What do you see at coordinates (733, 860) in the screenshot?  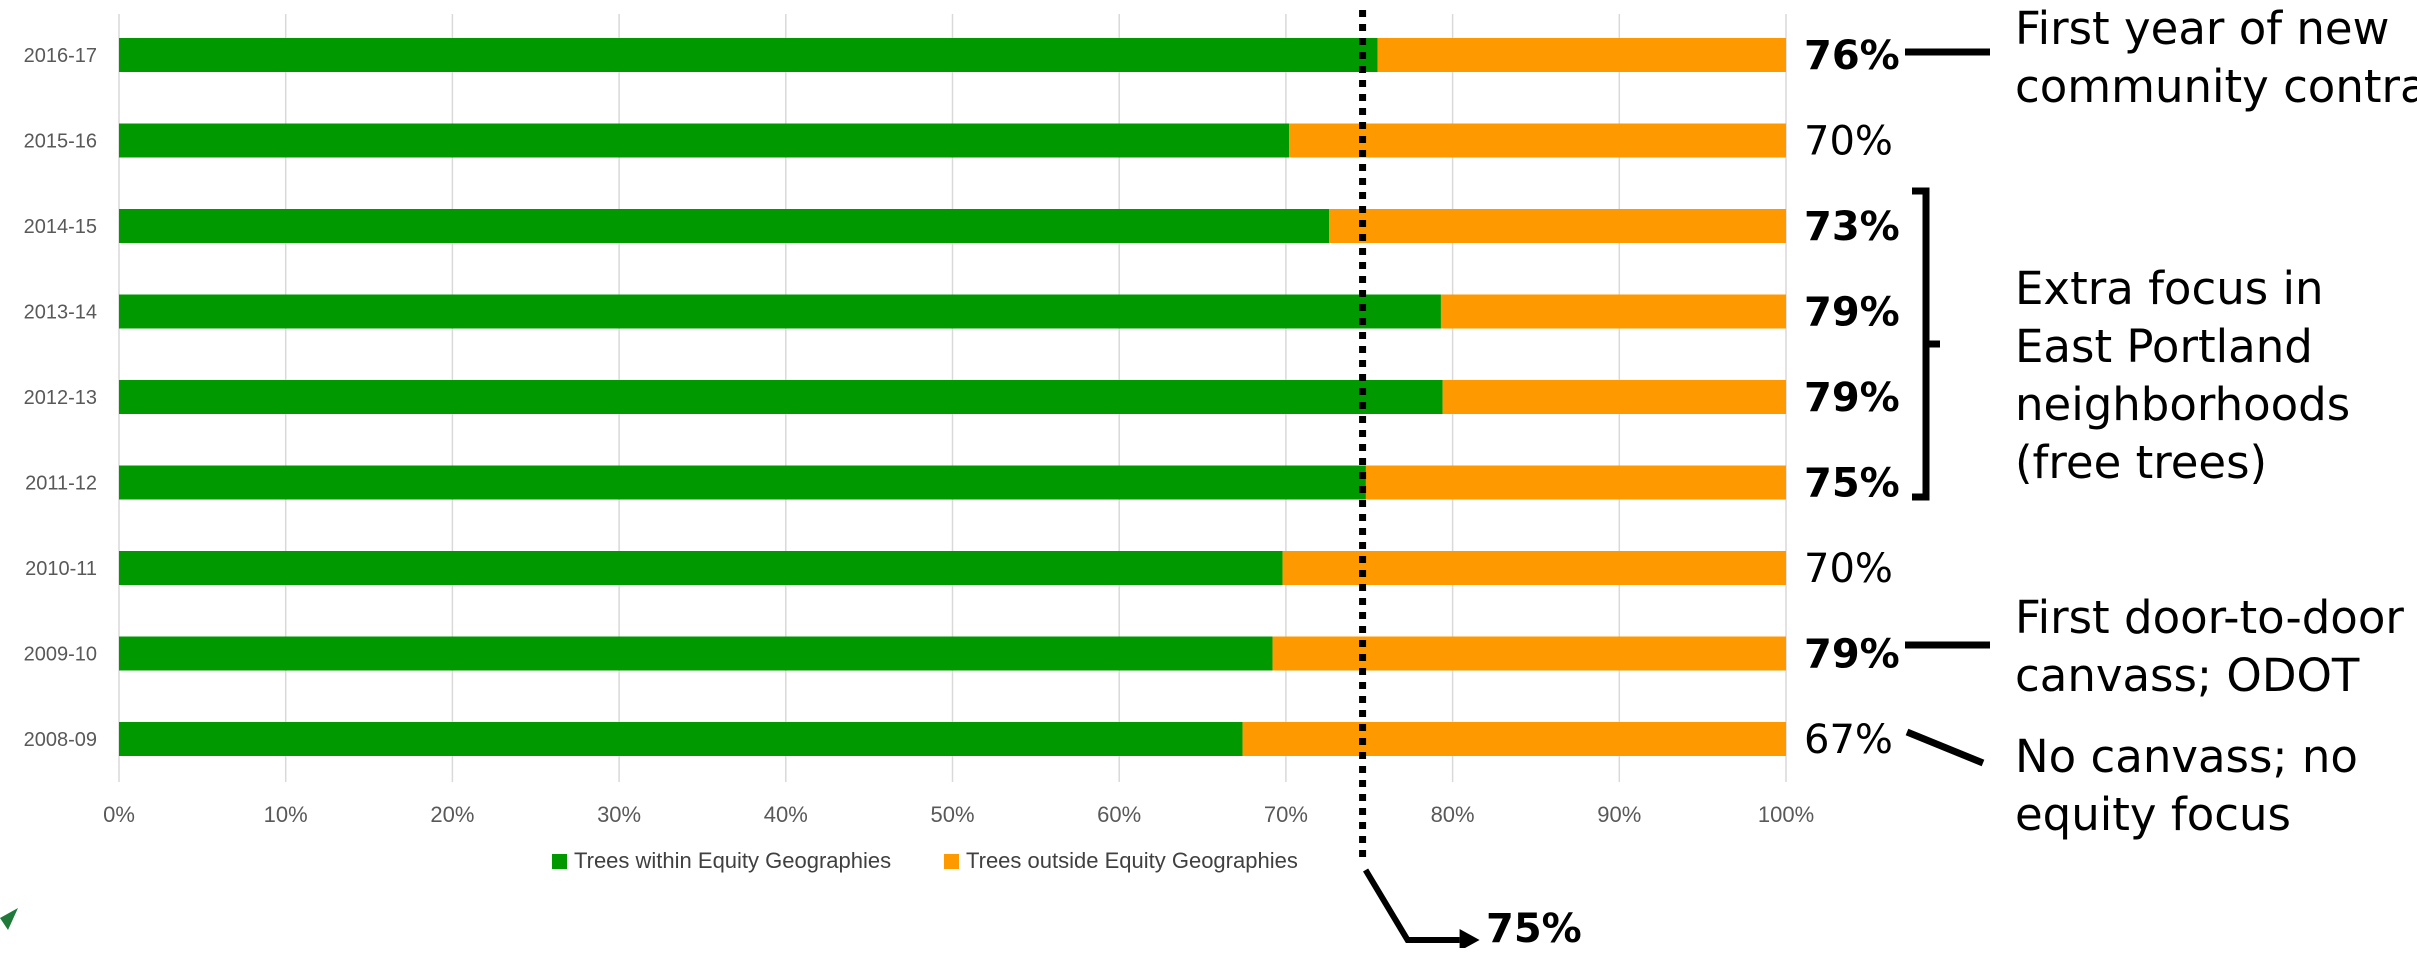 I see `legend-label: Trees within Equity Geographies` at bounding box center [733, 860].